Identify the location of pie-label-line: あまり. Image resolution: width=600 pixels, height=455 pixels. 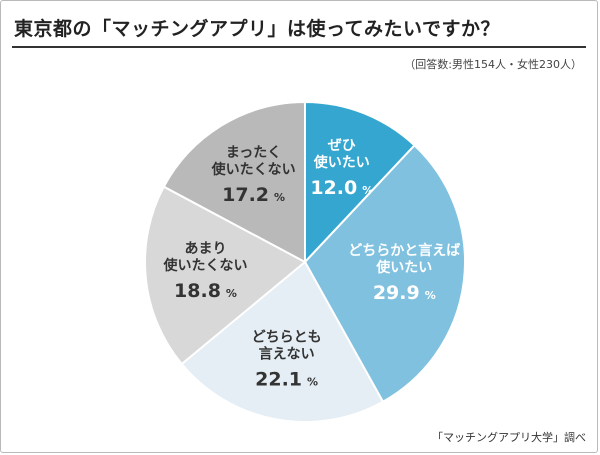
(206, 249).